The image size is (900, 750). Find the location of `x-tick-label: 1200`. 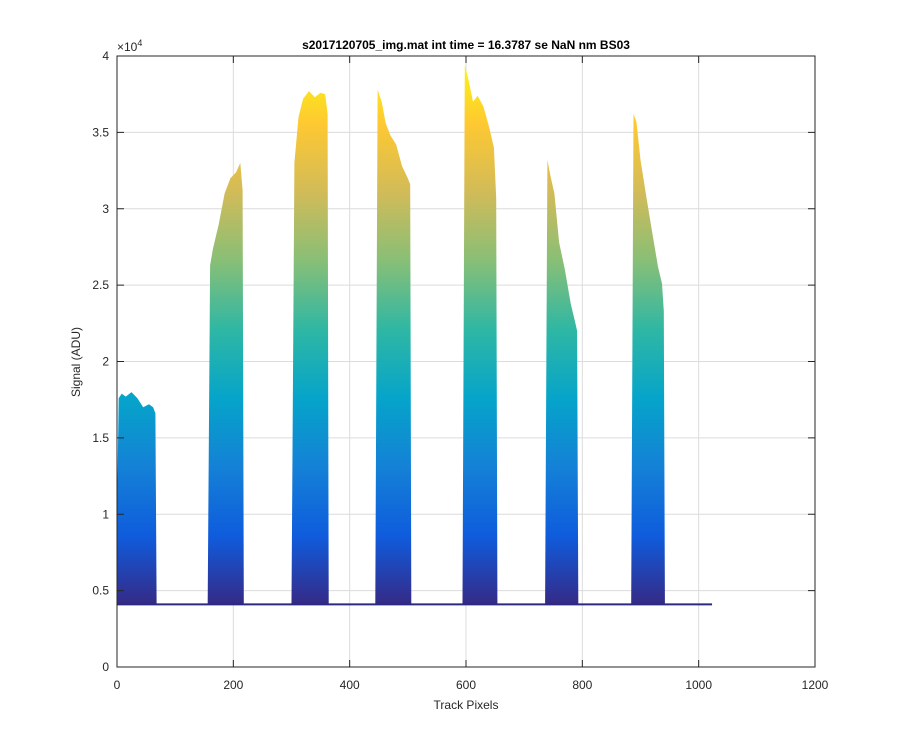

x-tick-label: 1200 is located at coordinates (815, 685).